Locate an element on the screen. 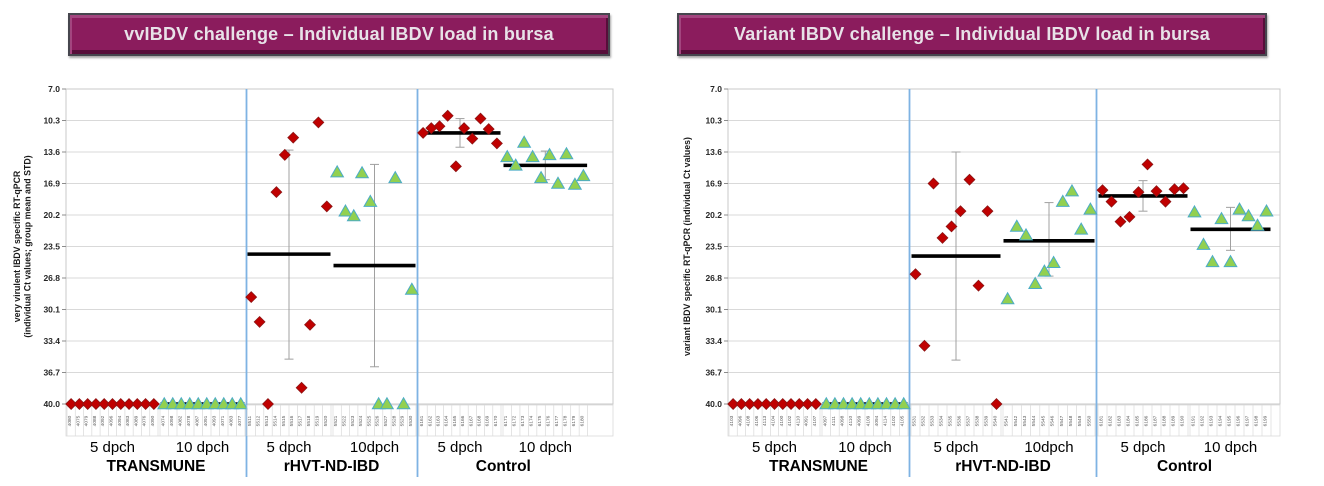 The height and width of the screenshot is (486, 1324). x-id-label: 4105 is located at coordinates (903, 420).